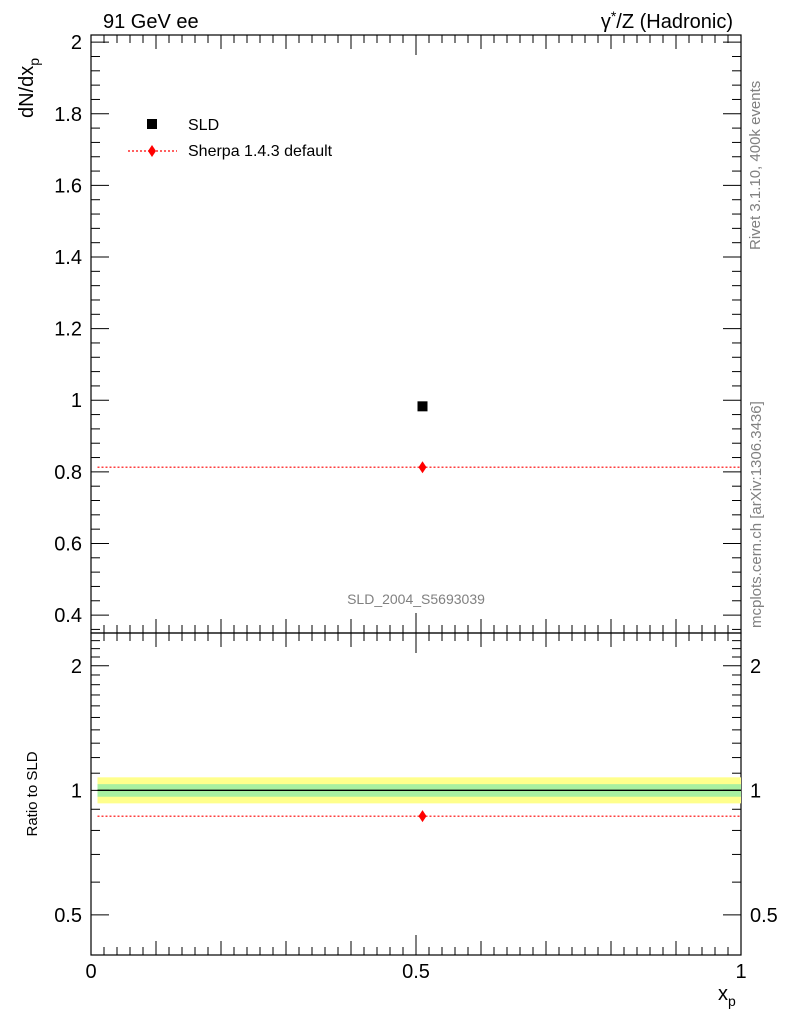 The width and height of the screenshot is (786, 1024). What do you see at coordinates (422, 816) in the screenshot?
I see `sherpa-point-ratio` at bounding box center [422, 816].